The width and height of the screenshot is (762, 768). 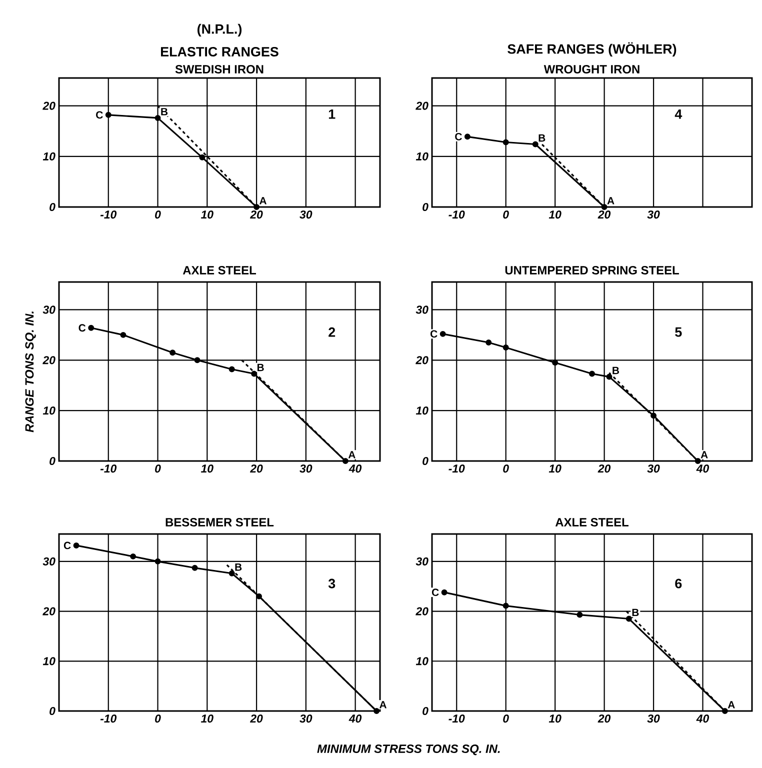 I want to click on annotation: 3, so click(x=332, y=583).